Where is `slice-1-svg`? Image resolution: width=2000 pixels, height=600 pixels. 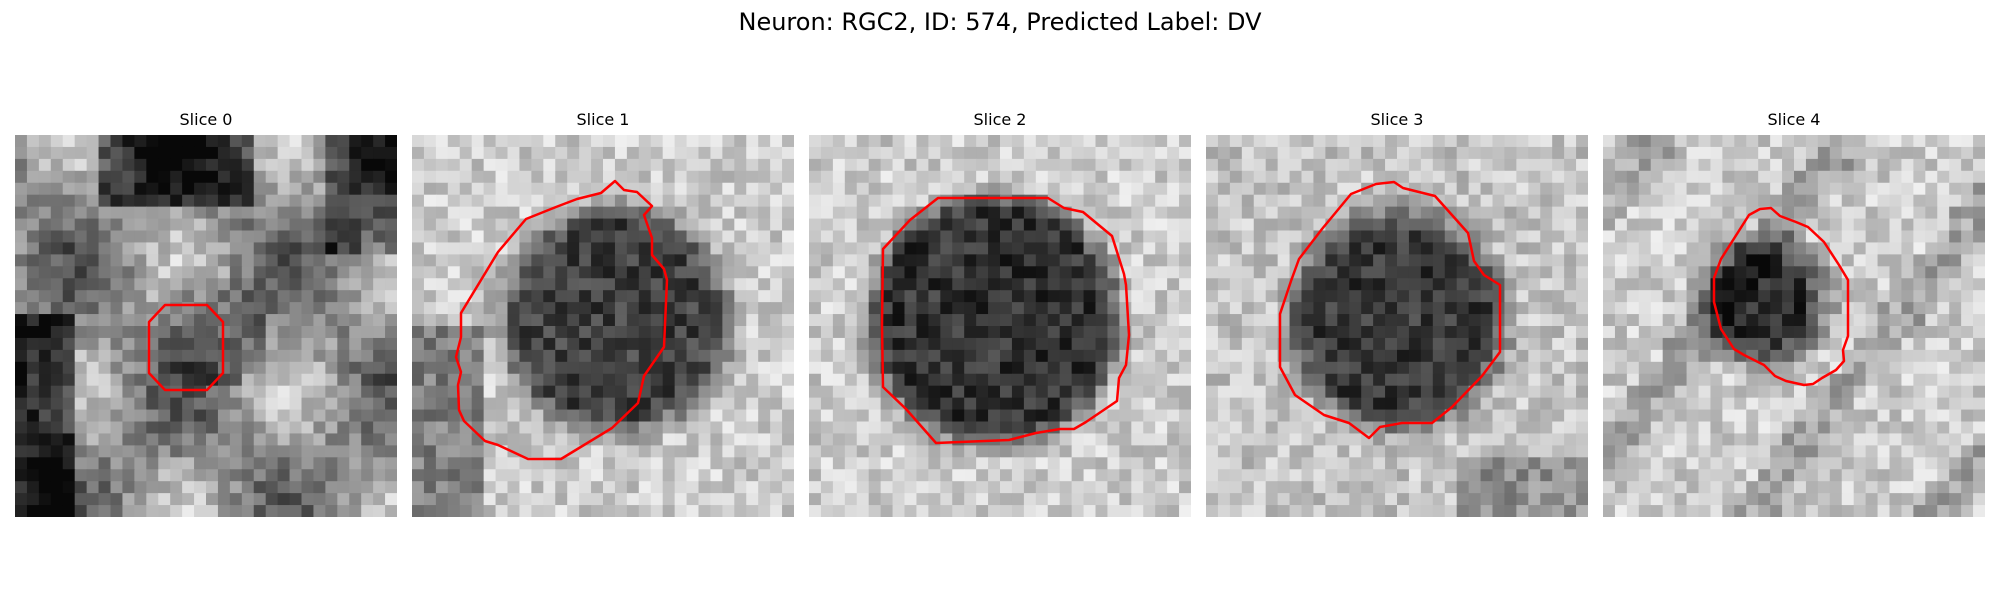
slice-1-svg is located at coordinates (603, 326).